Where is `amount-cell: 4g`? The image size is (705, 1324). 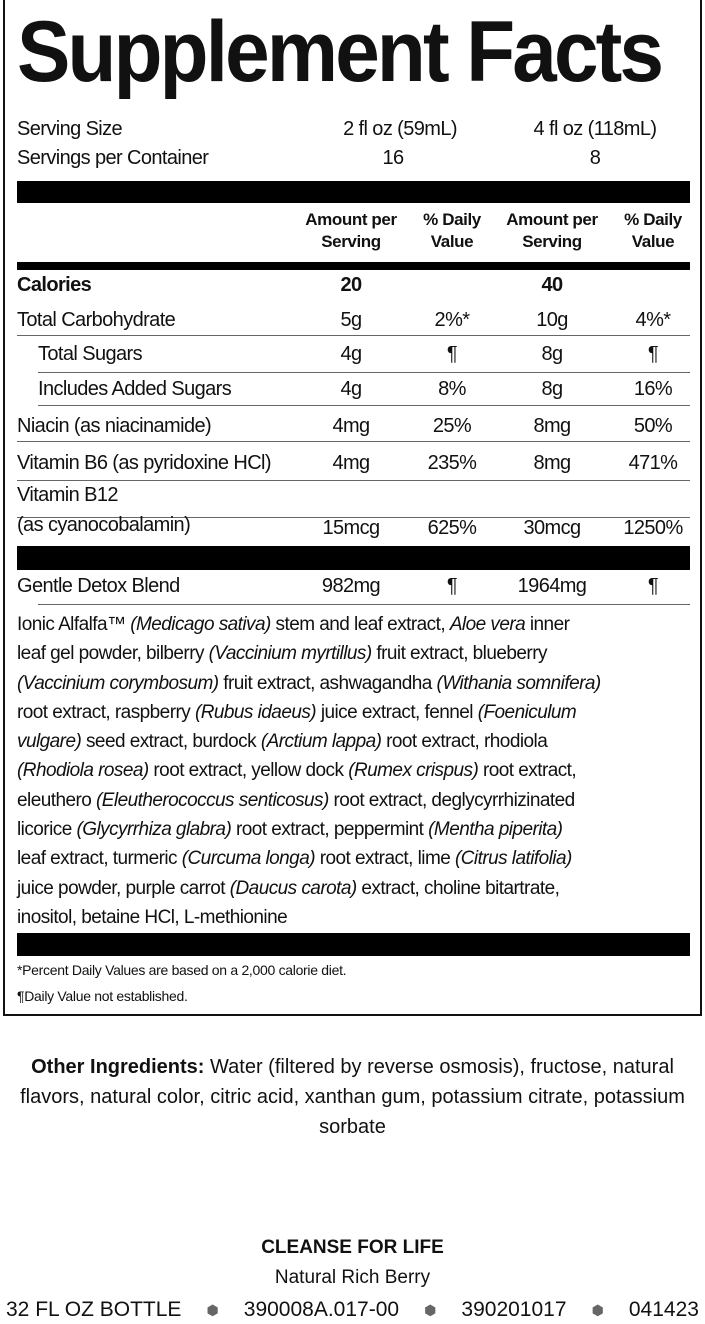
amount-cell: 4g is located at coordinates (351, 389).